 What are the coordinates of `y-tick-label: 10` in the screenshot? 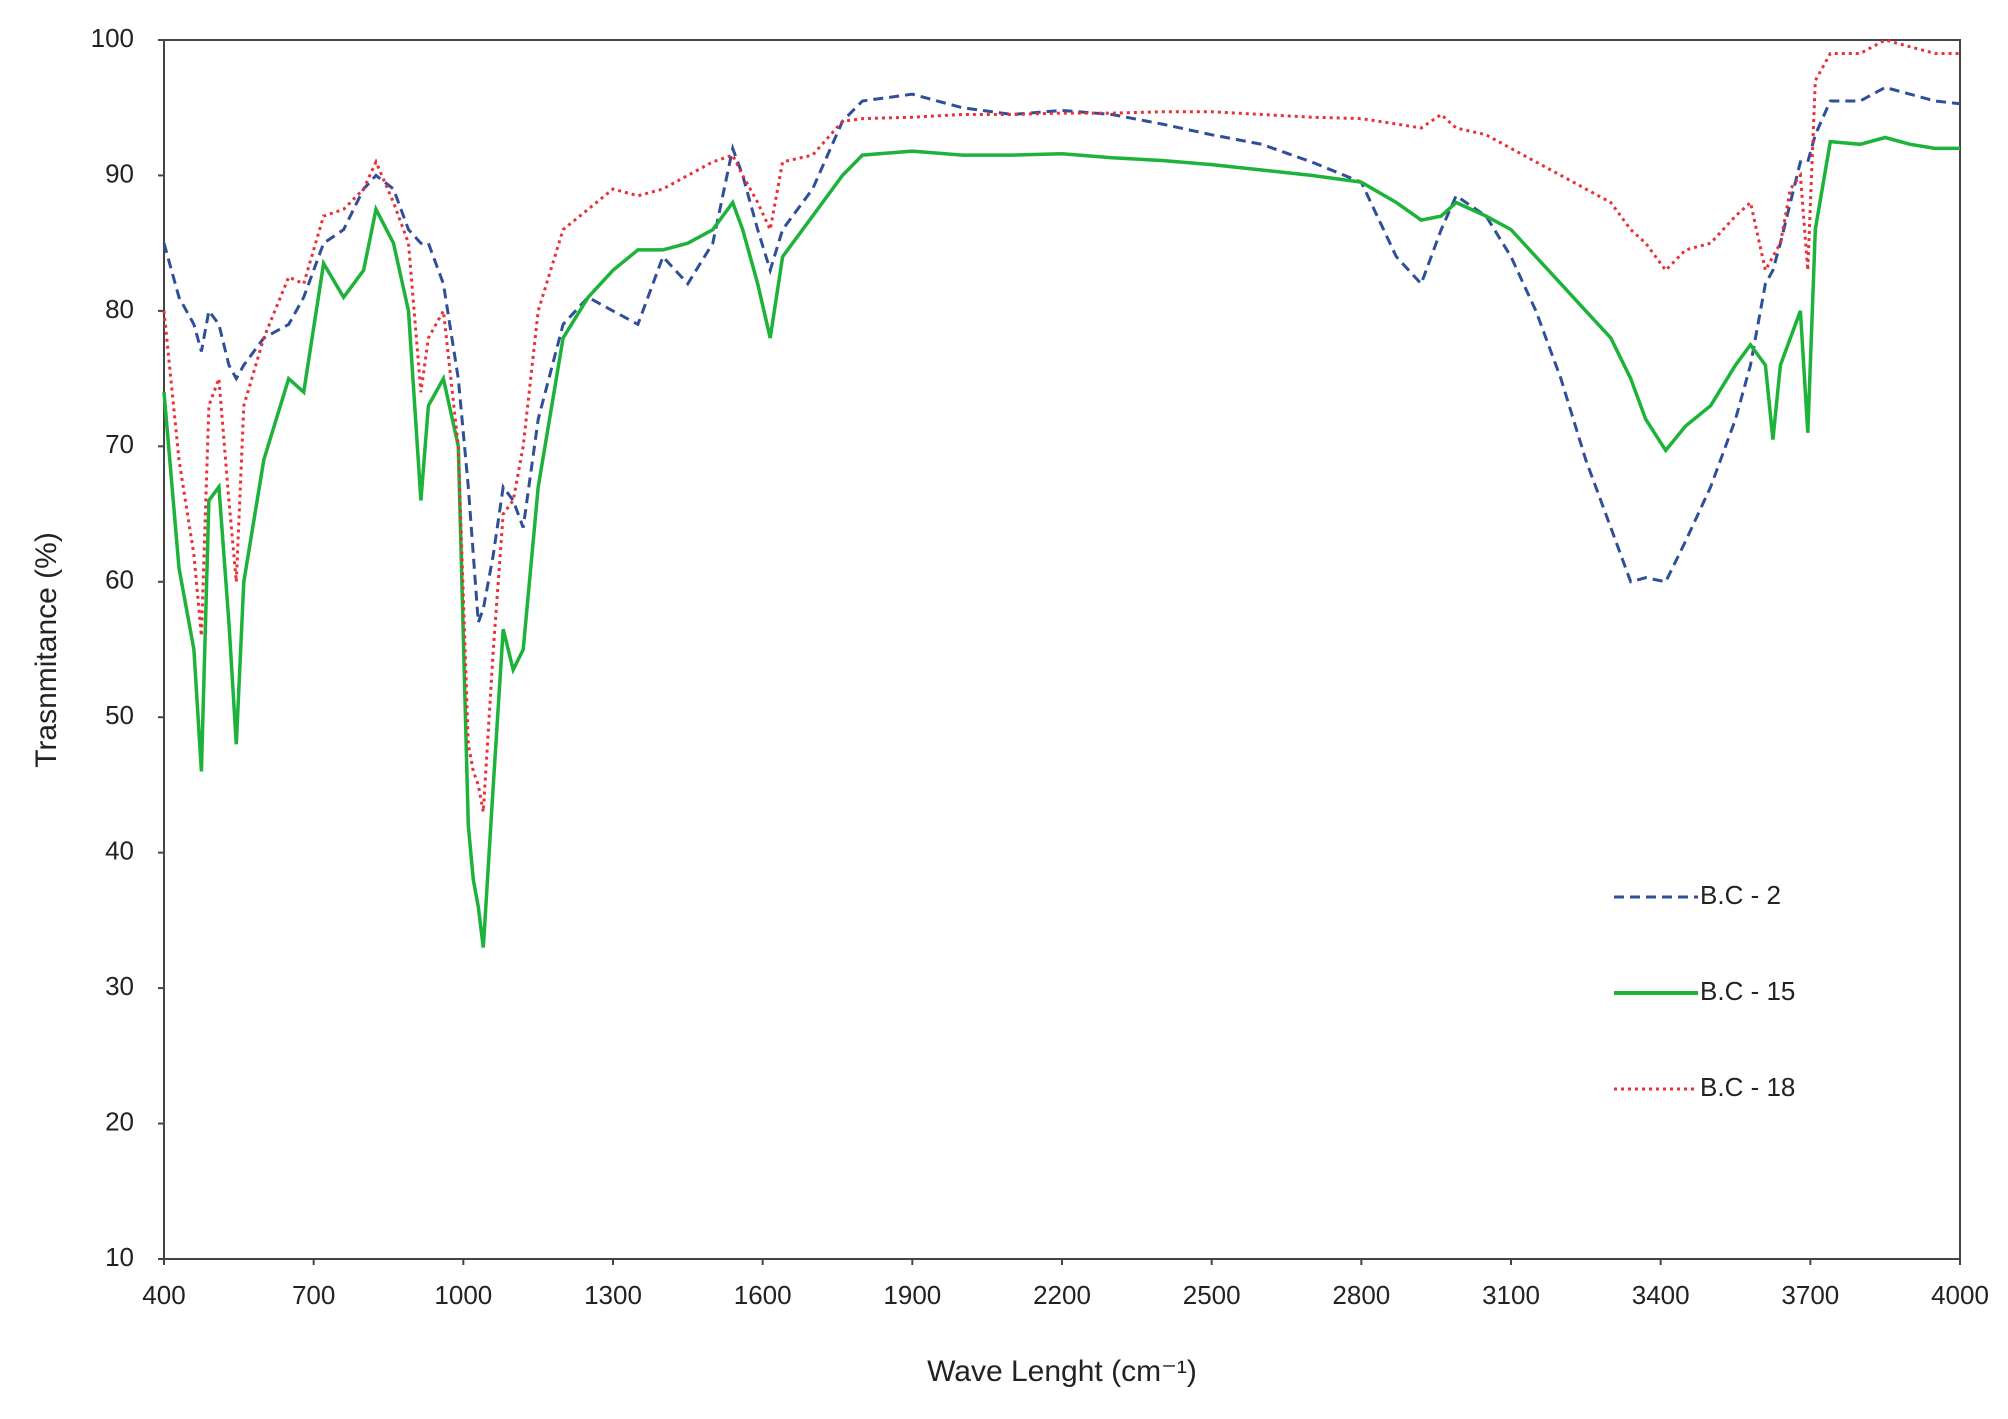 It's located at (119, 1257).